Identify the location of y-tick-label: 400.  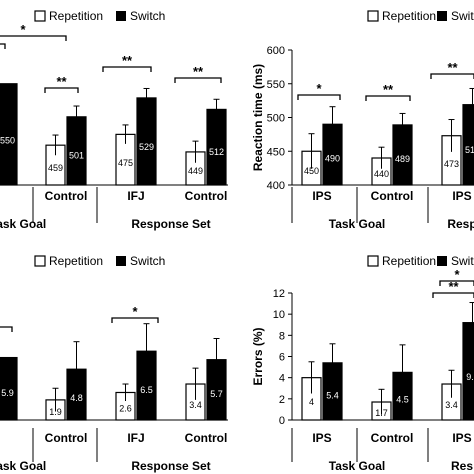
(276, 186).